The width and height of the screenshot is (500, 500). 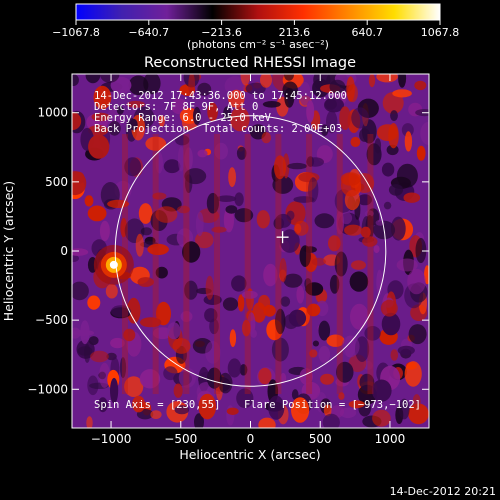 What do you see at coordinates (440, 32) in the screenshot?
I see `colorbar-tick-label: 1067.8` at bounding box center [440, 32].